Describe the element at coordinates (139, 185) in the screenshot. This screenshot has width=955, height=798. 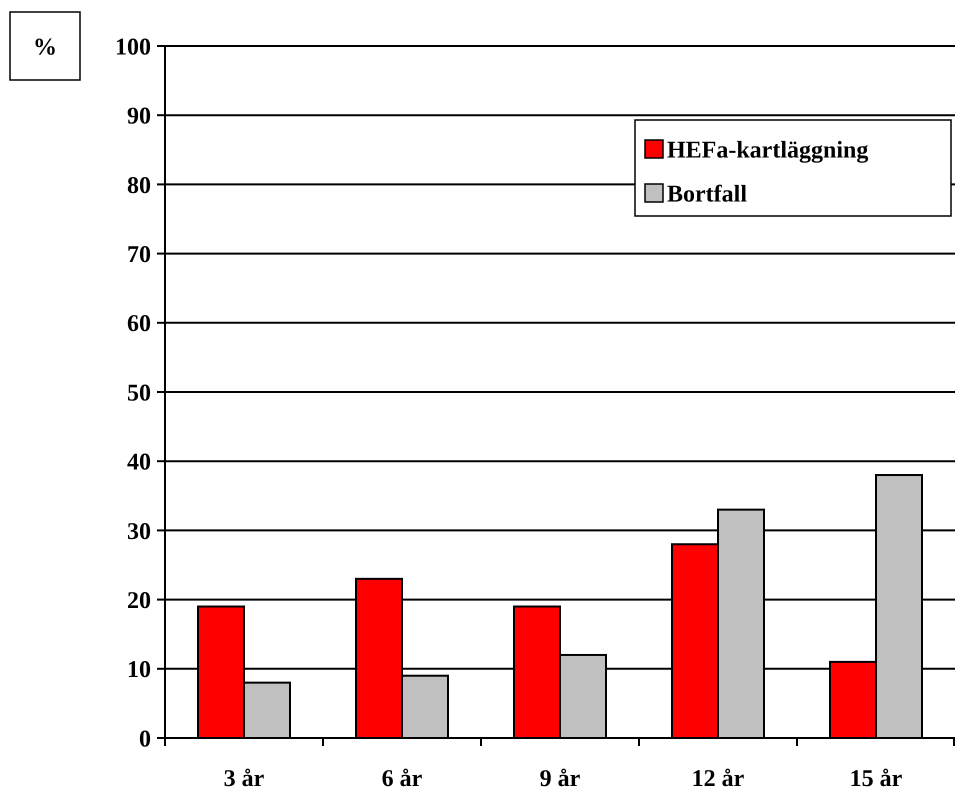
I see `y-tick-label: 80` at that location.